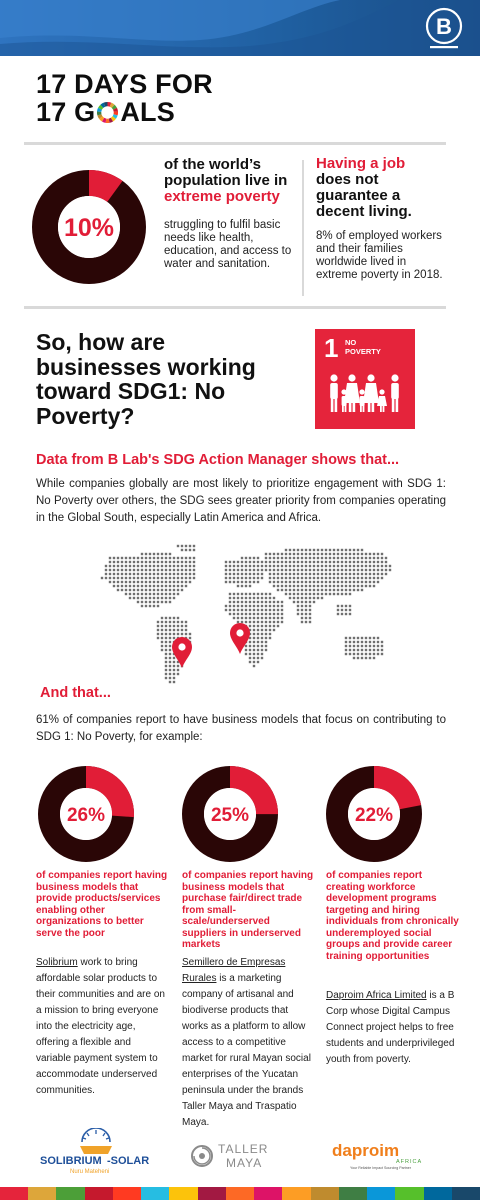  I want to click on sdg1-tile: 1 NO POVERTY, so click(365, 379).